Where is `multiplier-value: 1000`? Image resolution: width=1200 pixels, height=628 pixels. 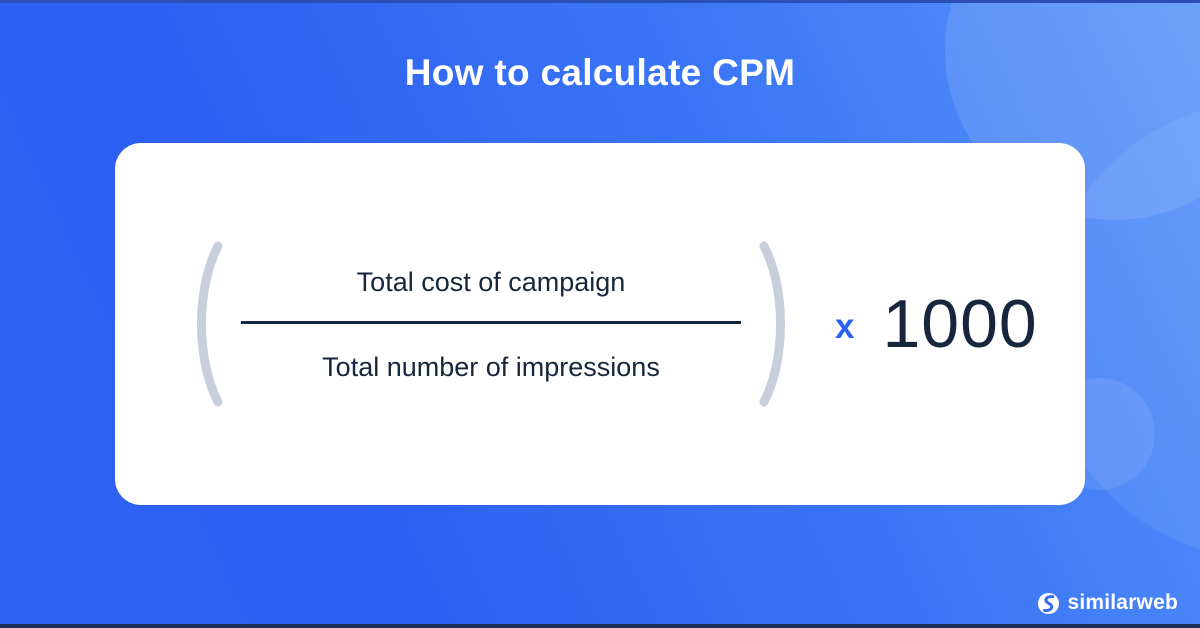 multiplier-value: 1000 is located at coordinates (960, 324).